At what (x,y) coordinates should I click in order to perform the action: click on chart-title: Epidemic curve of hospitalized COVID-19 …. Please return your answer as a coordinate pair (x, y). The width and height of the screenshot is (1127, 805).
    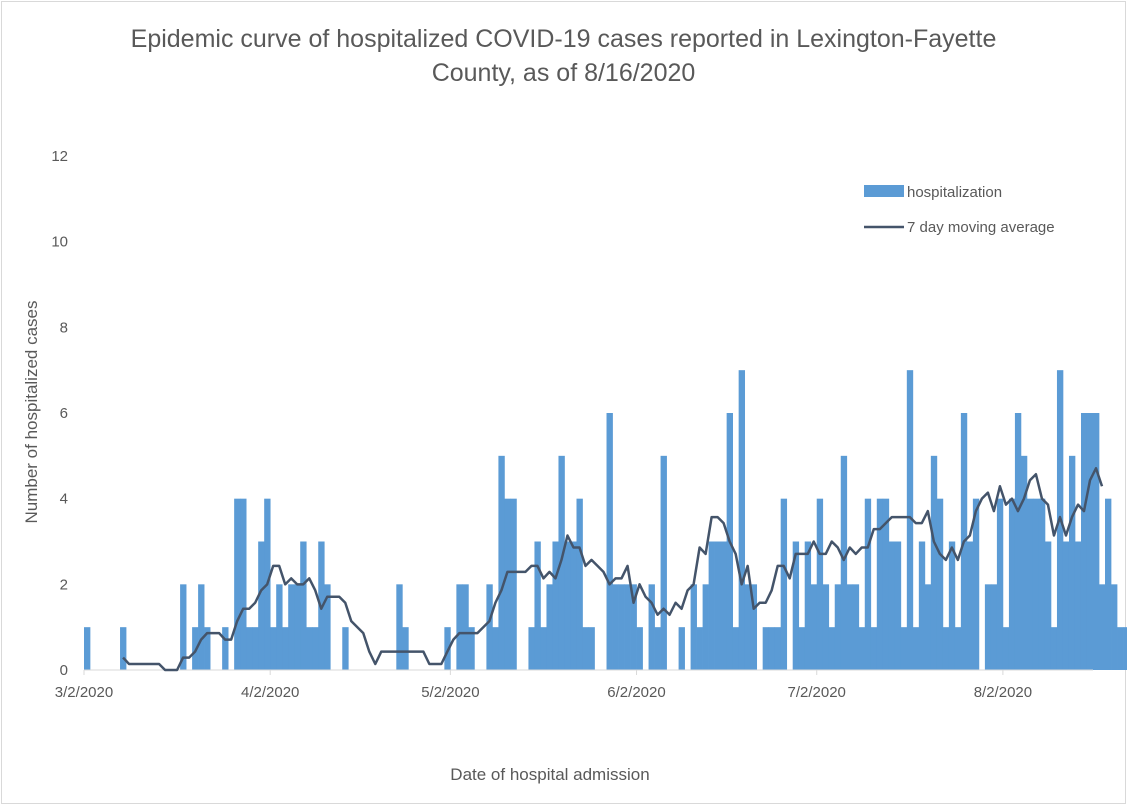
    Looking at the image, I should click on (563, 56).